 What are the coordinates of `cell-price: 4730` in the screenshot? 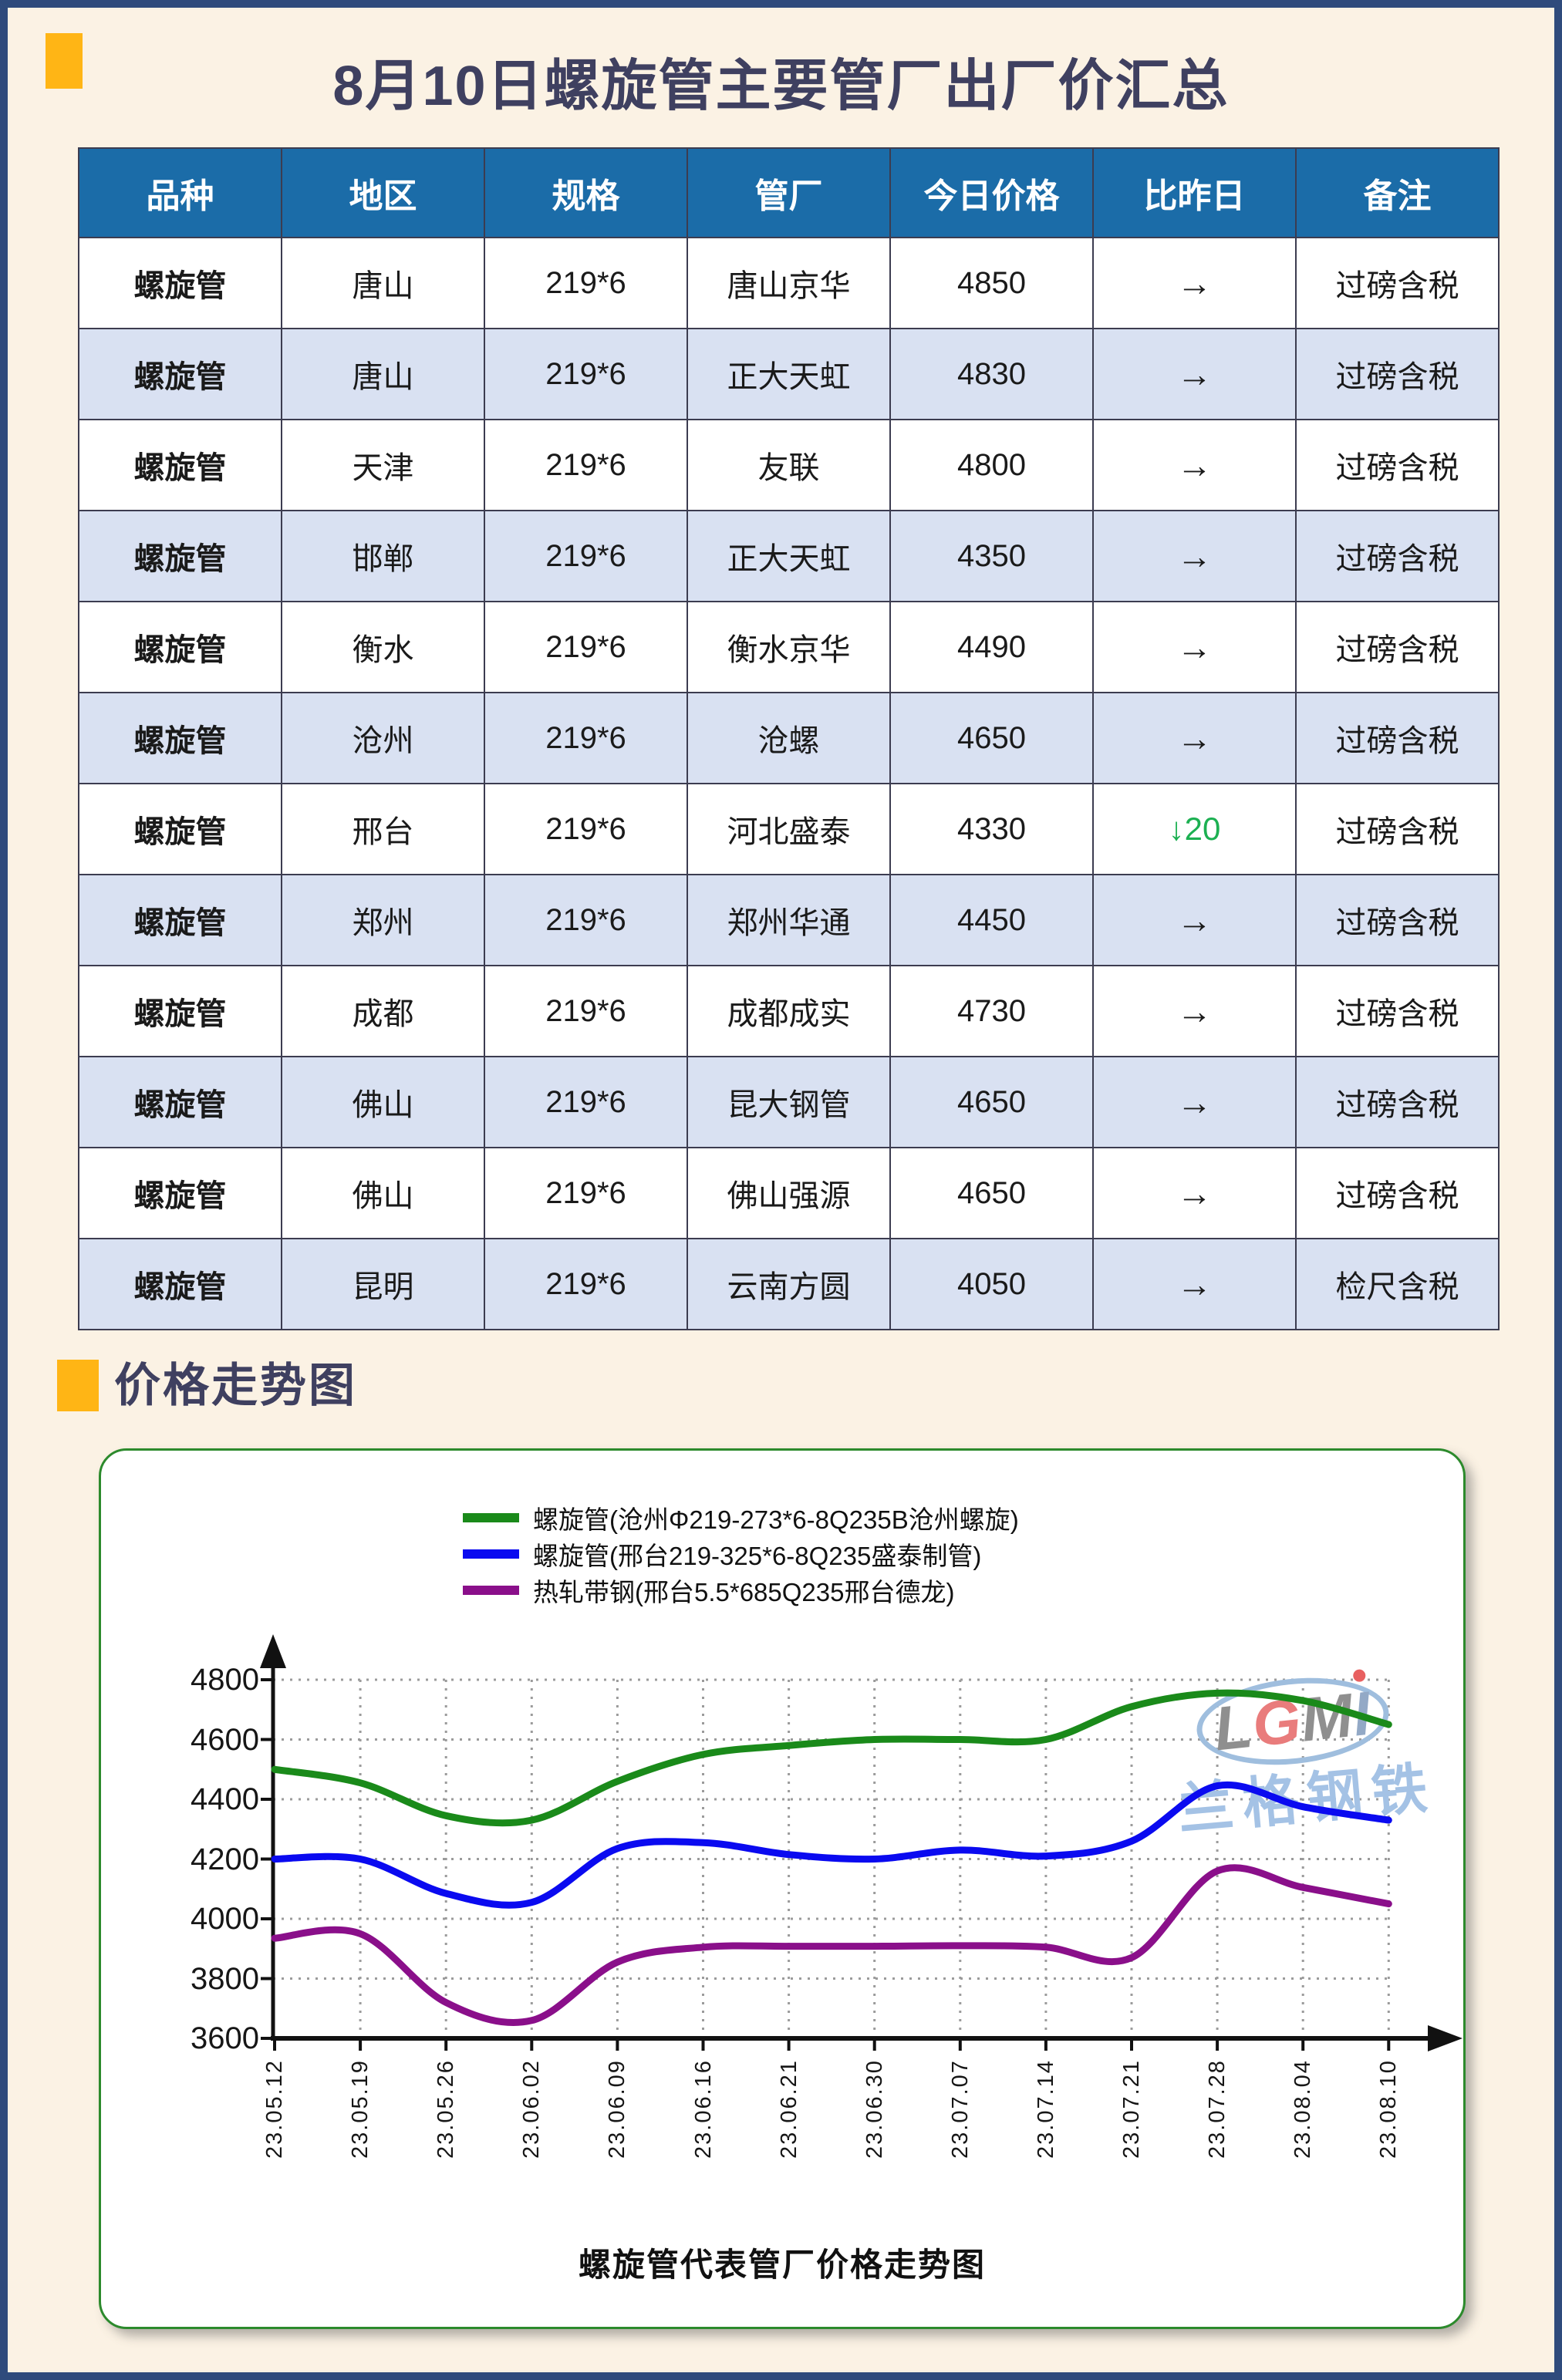 It's located at (992, 1011).